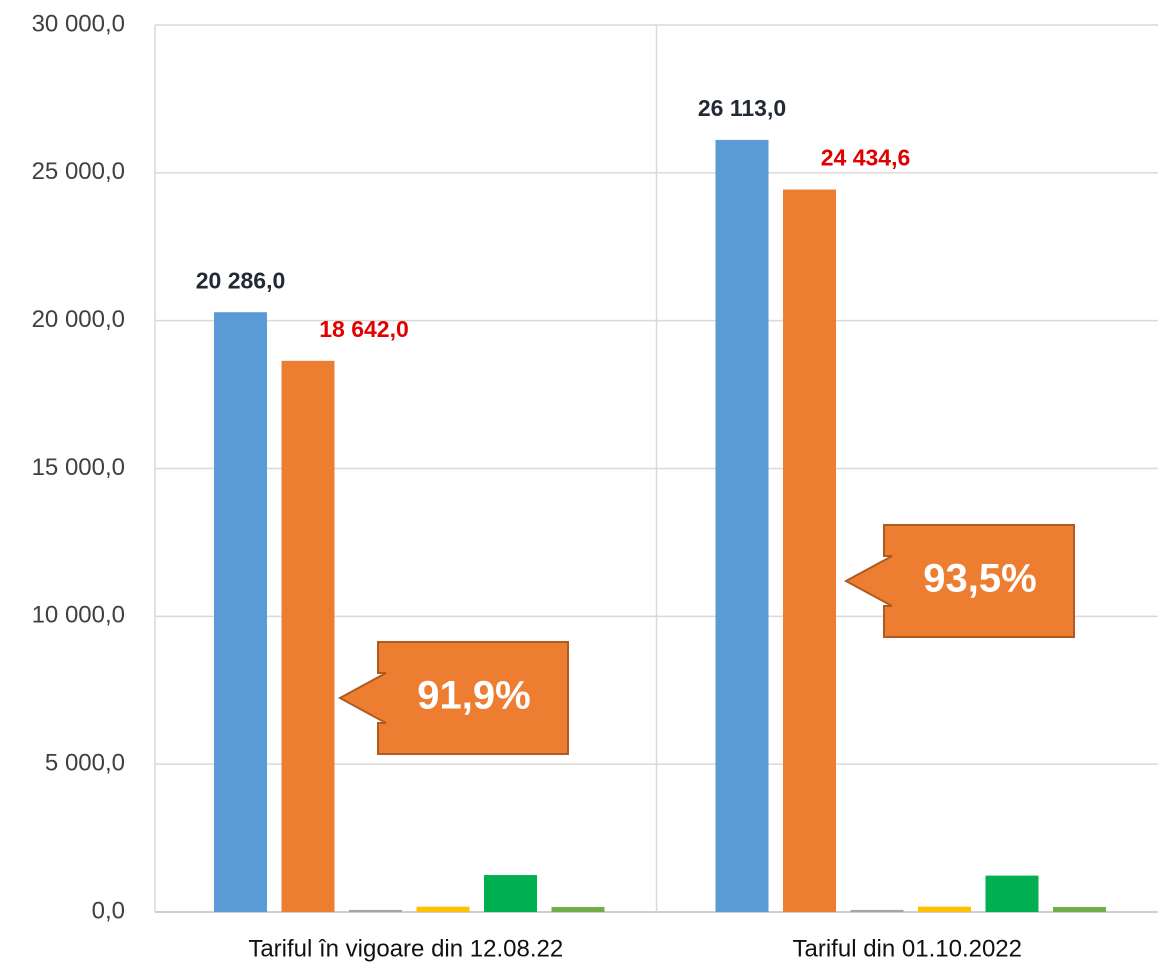 The height and width of the screenshot is (972, 1158). Describe the element at coordinates (979, 579) in the screenshot. I see `callout-text: 93,5%` at that location.